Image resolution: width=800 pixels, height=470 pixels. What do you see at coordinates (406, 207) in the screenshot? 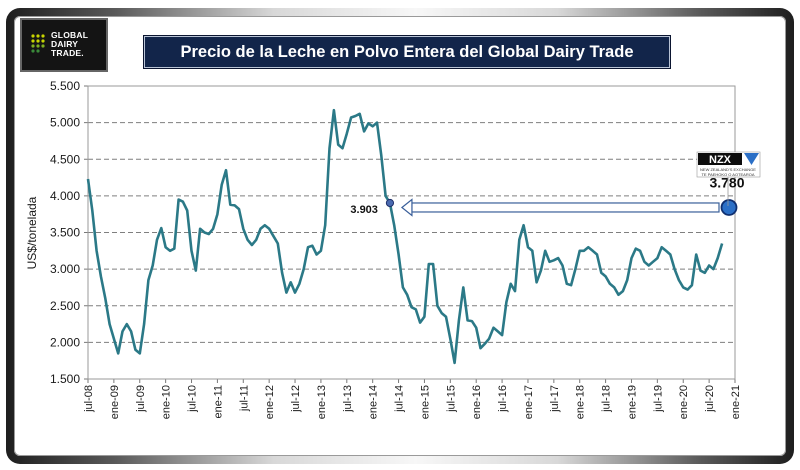
I see `callout-arrow-head` at bounding box center [406, 207].